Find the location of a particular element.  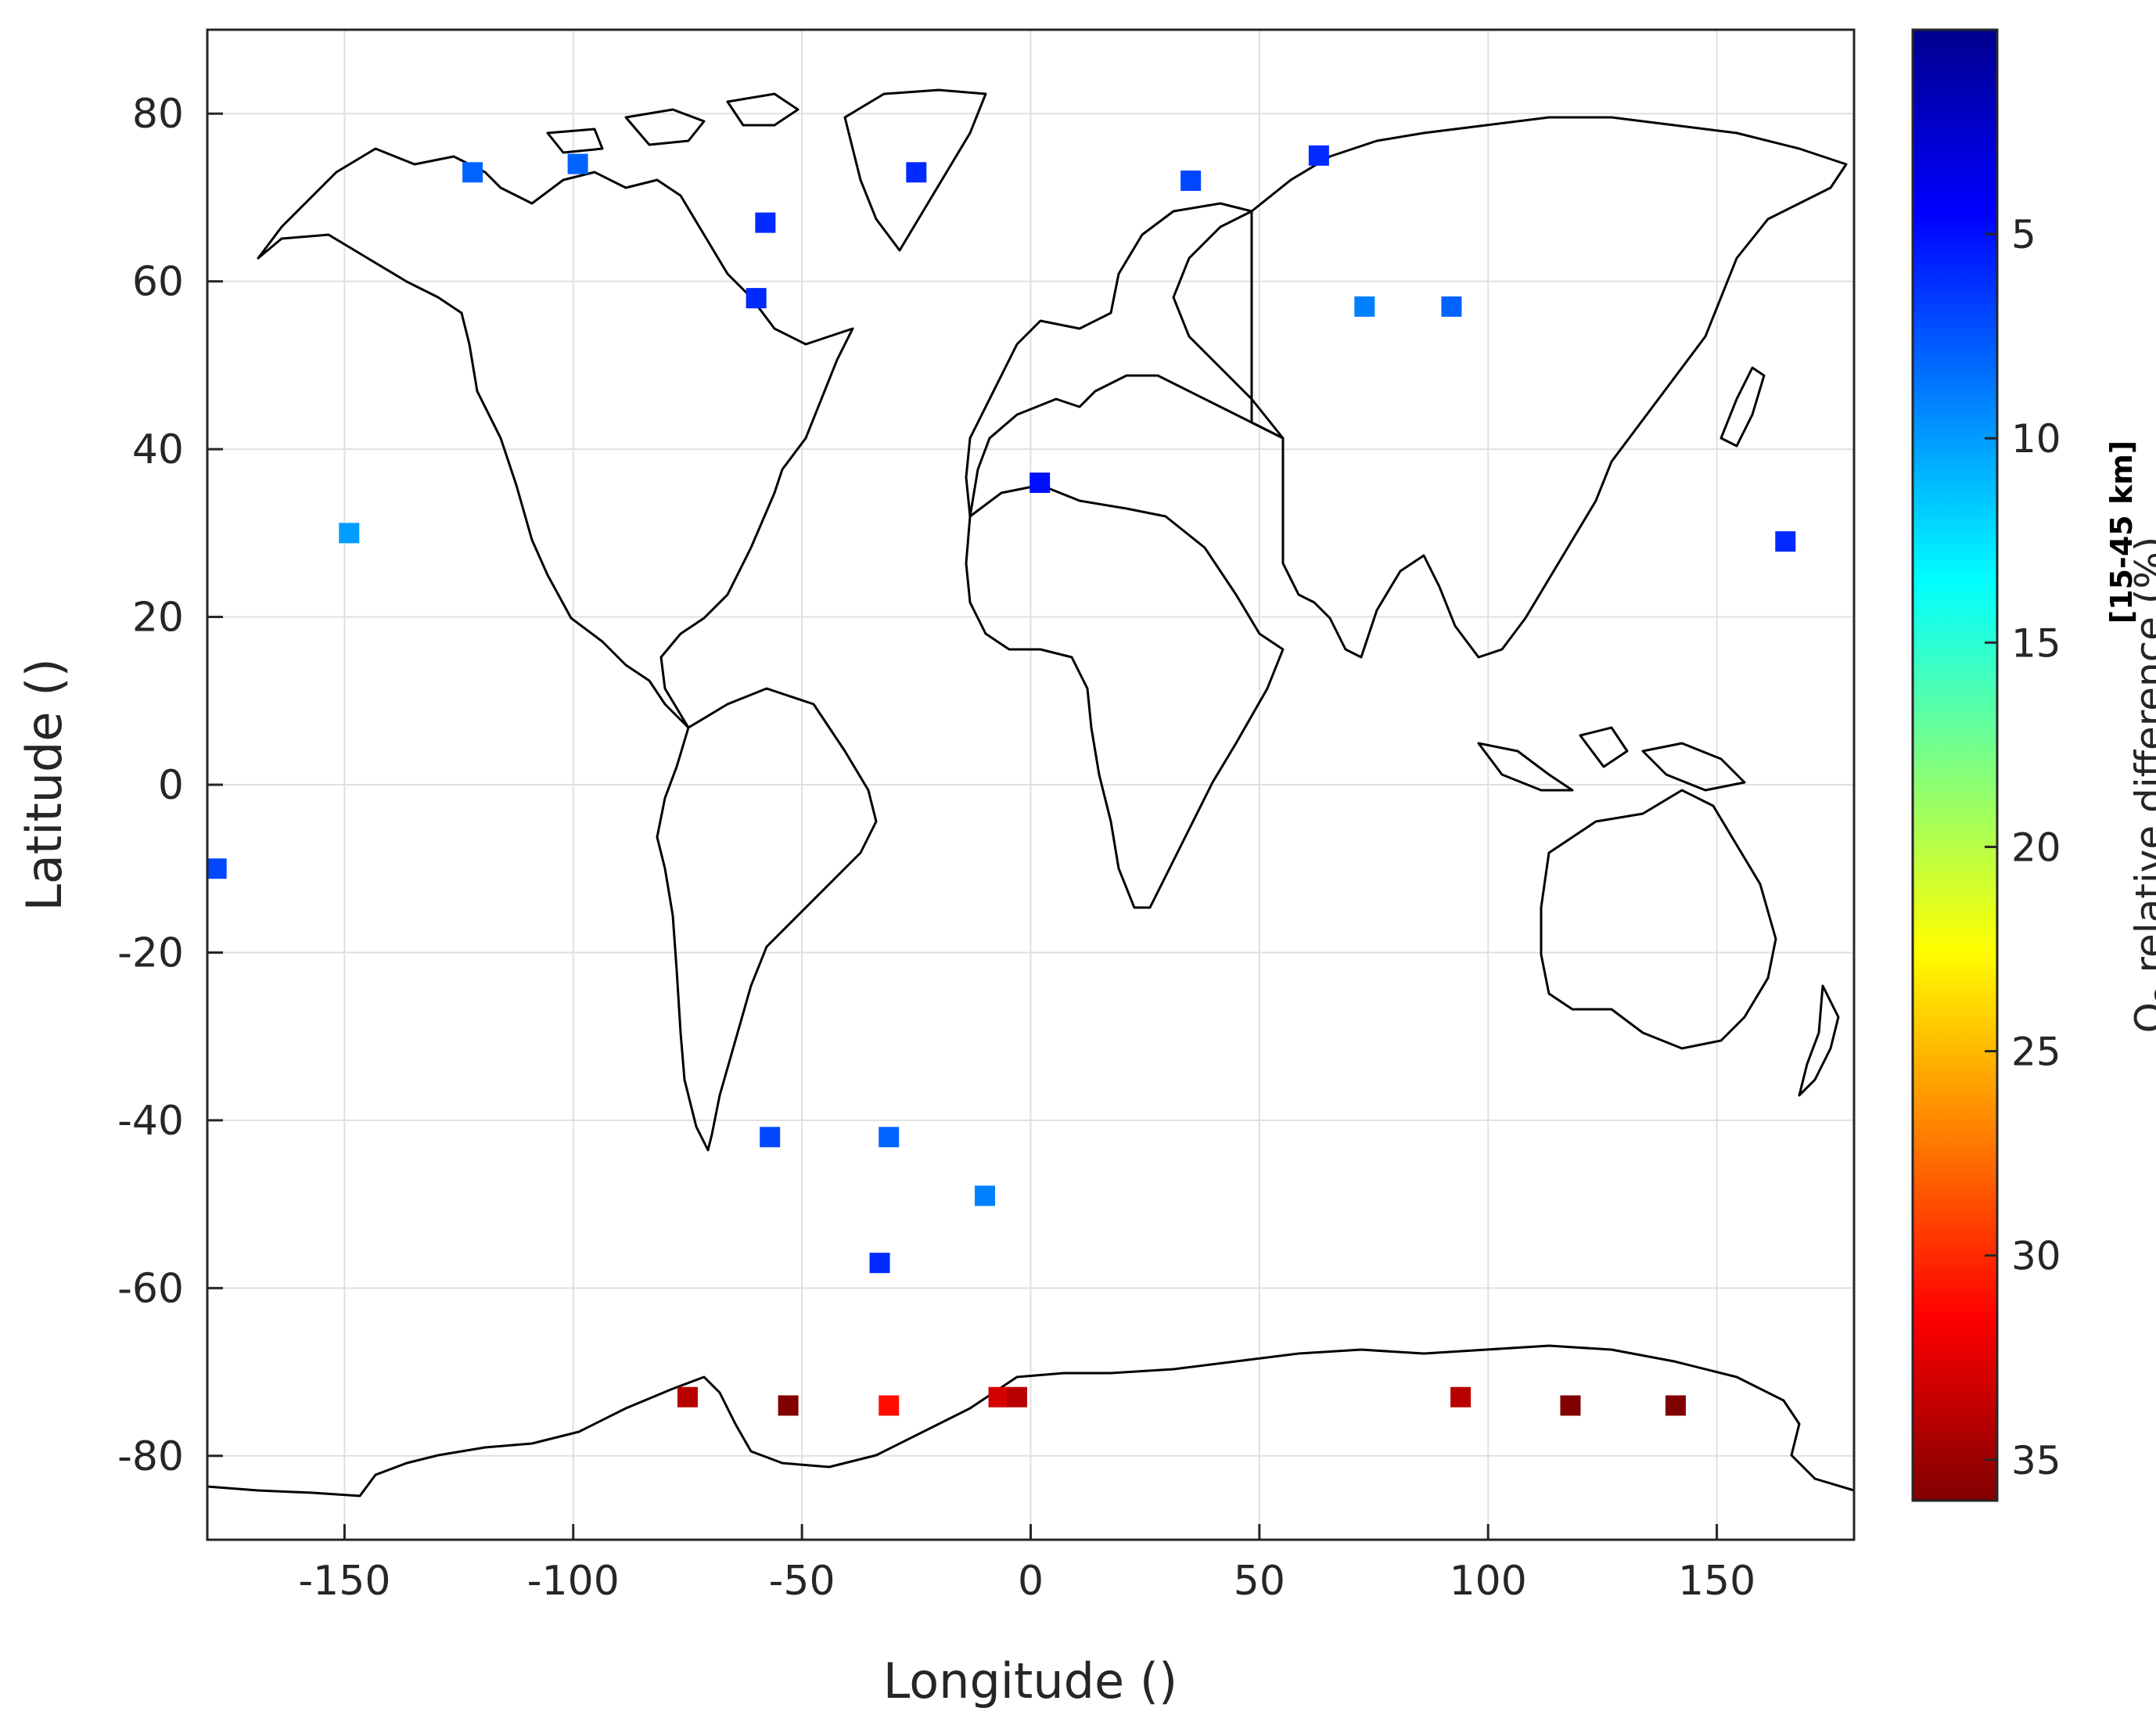

colorbar-tick-label: 25 is located at coordinates (2036, 1052).